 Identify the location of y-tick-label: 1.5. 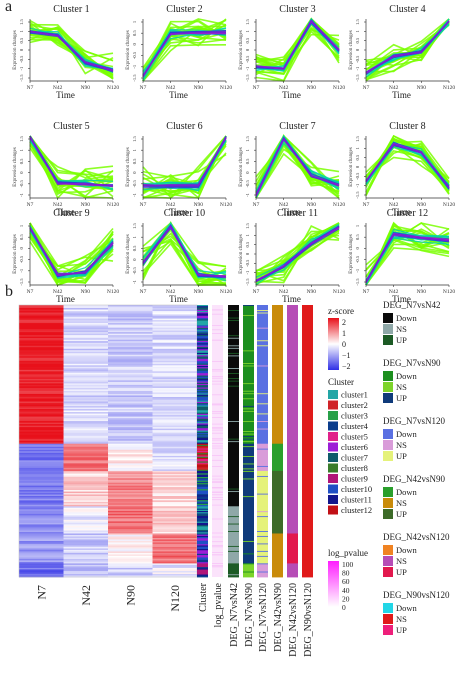
(357, 21).